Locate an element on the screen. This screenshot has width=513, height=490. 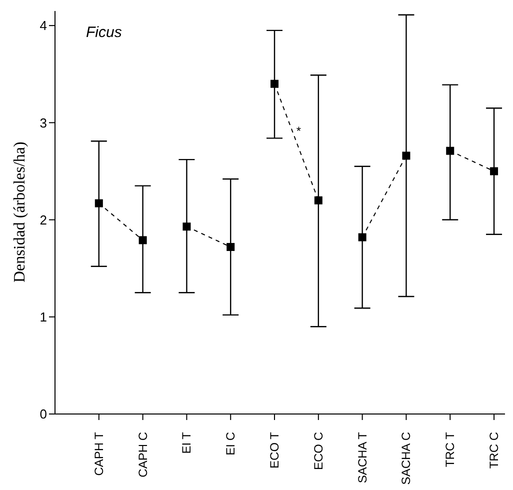
x-tick-label: ECO C is located at coordinates (318, 451).